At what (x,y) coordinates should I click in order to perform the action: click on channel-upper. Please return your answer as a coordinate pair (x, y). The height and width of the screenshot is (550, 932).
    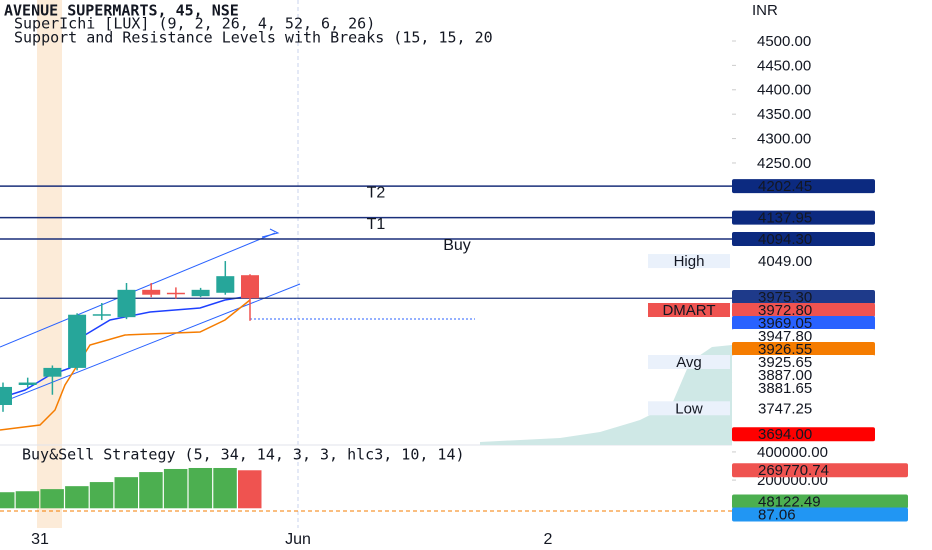
    Looking at the image, I should click on (138, 290).